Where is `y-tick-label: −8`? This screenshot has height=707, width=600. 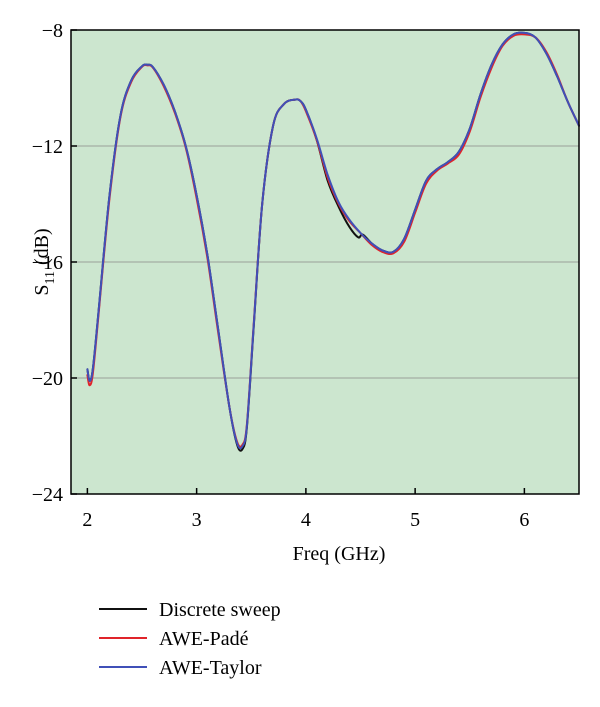
y-tick-label: −8 is located at coordinates (52, 31).